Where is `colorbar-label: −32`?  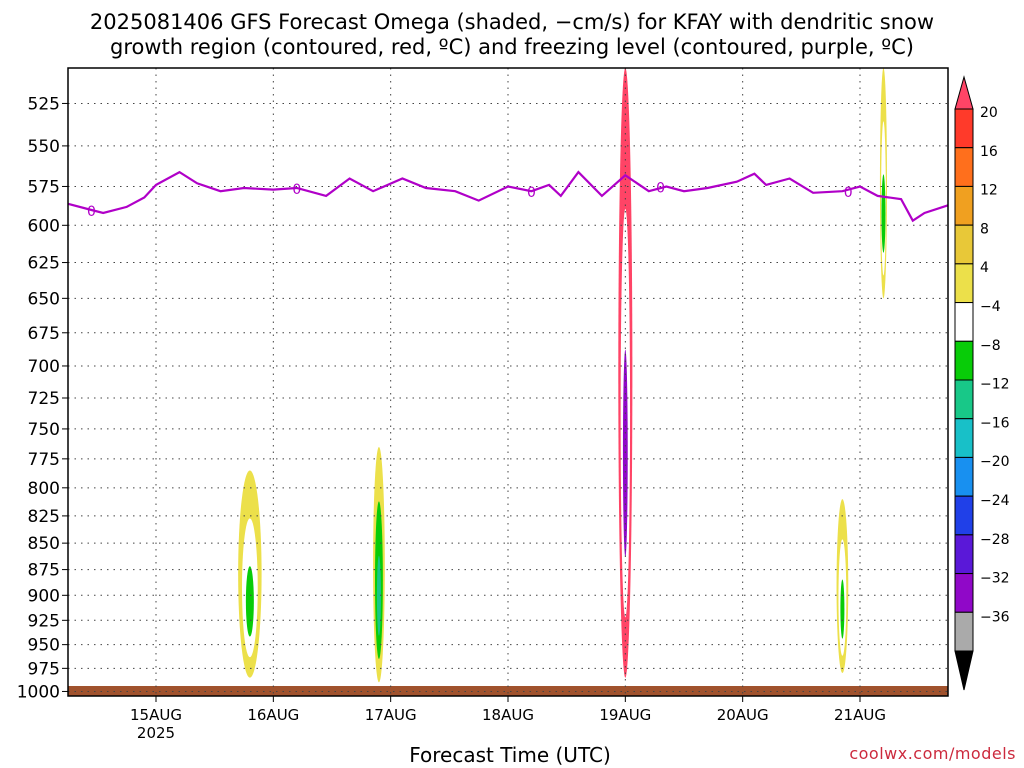
colorbar-label: −32 is located at coordinates (995, 579).